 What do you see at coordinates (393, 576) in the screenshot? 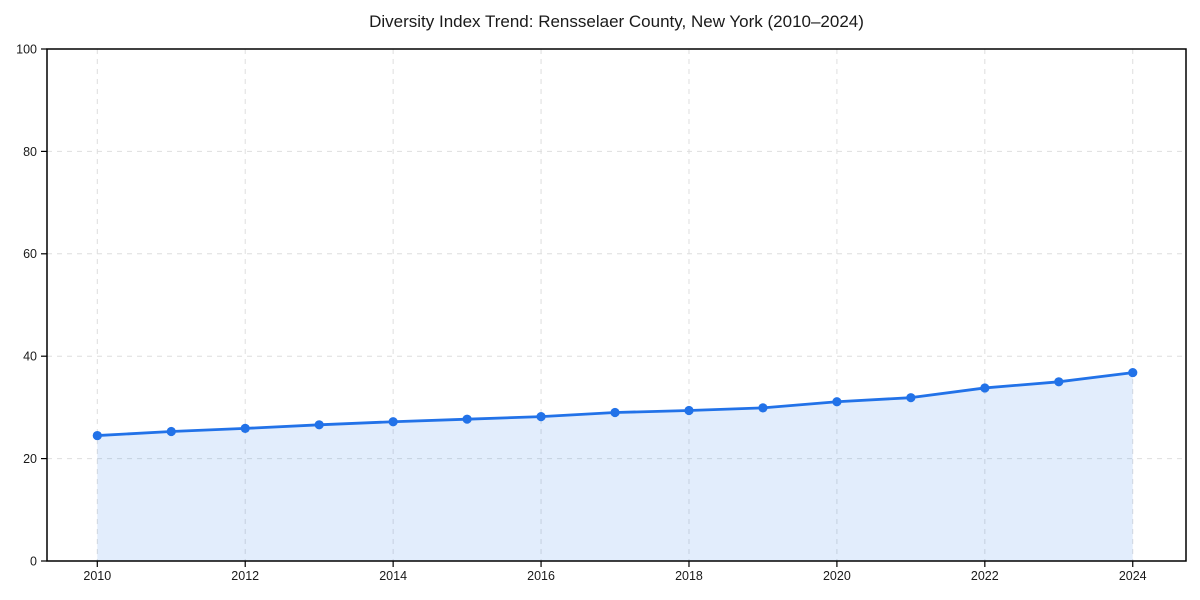
I see `x-tick-label: 2014` at bounding box center [393, 576].